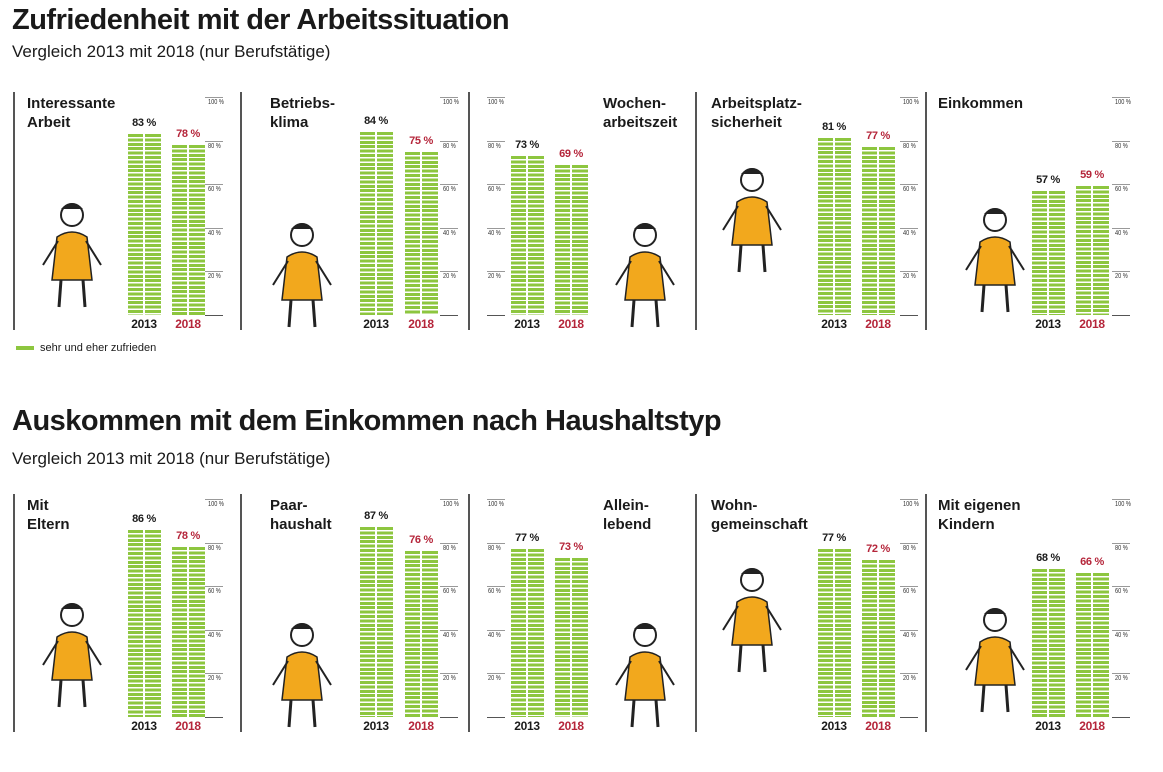  Describe the element at coordinates (752, 220) in the screenshot. I see `ladder-telescope-illustration` at that location.